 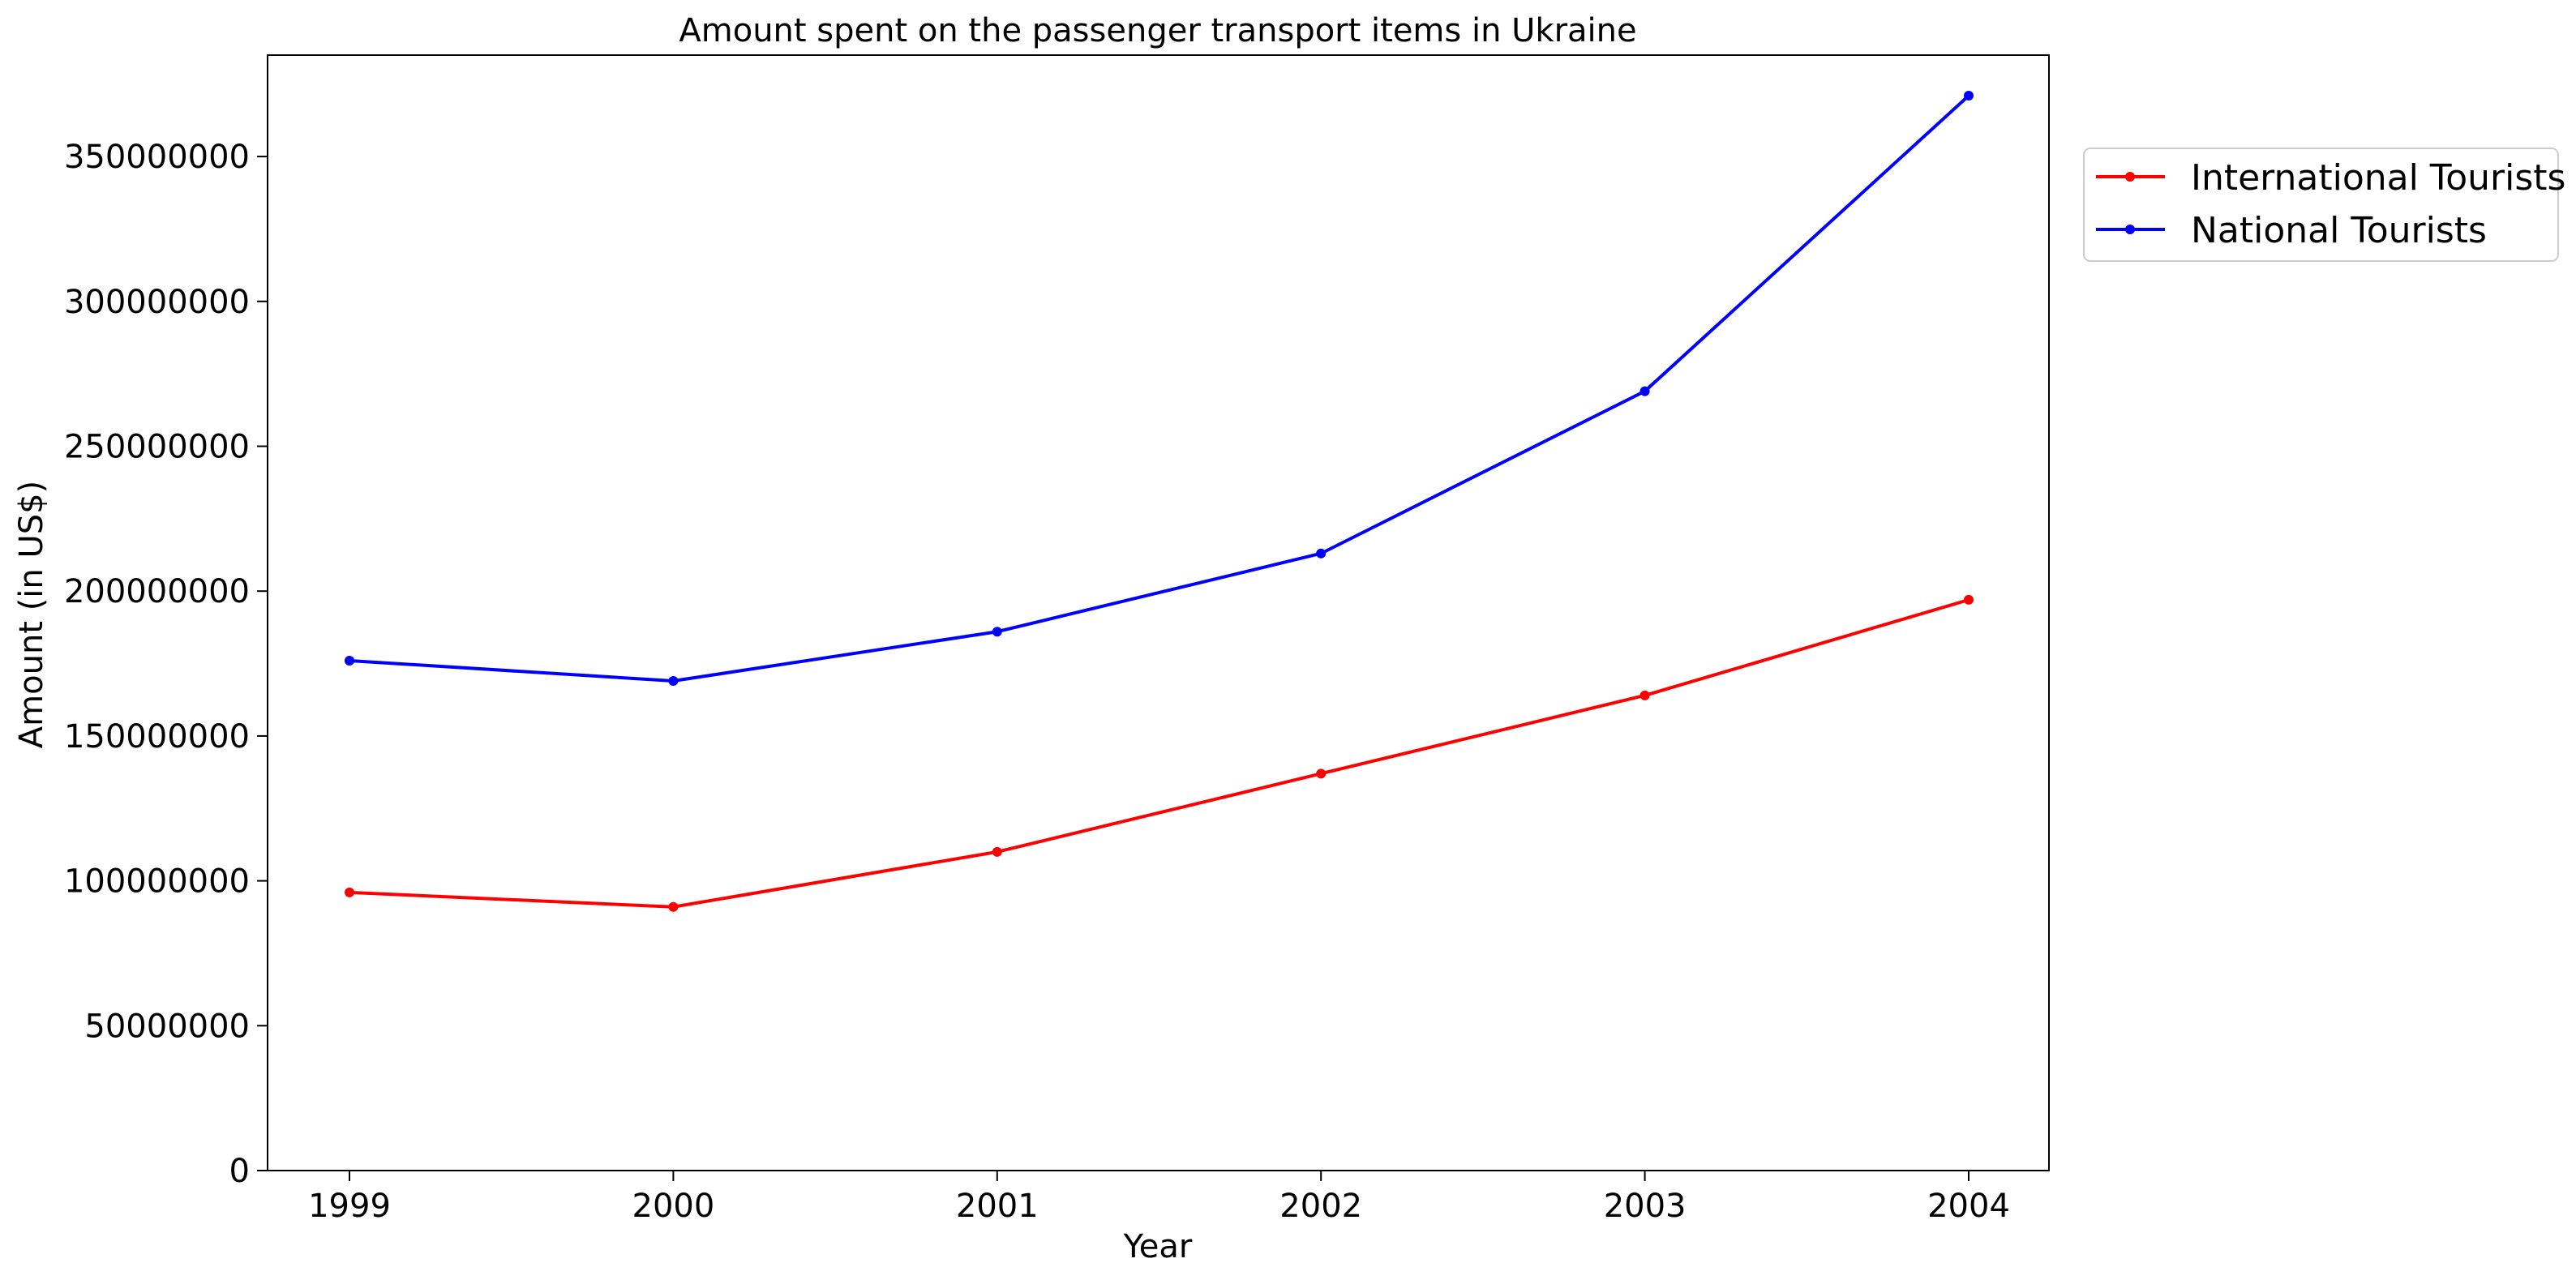 I want to click on y-tick-label: 100000000, so click(x=157, y=882).